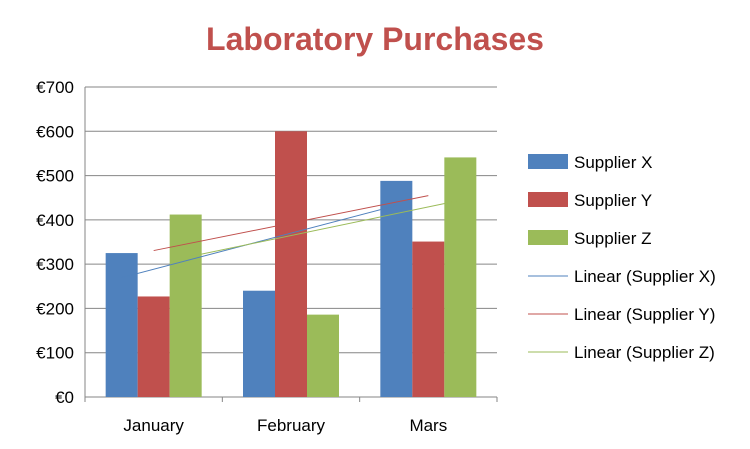 The height and width of the screenshot is (449, 750). What do you see at coordinates (428, 425) in the screenshot?
I see `x-tick-label: Mars` at bounding box center [428, 425].